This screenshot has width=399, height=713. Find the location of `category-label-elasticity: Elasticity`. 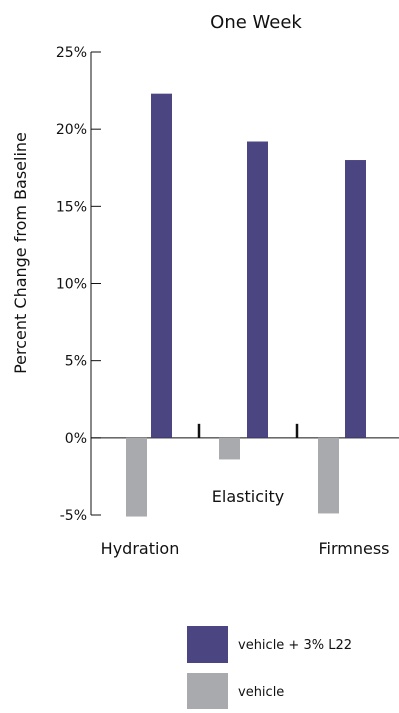

category-label-elasticity: Elasticity is located at coordinates (248, 496).